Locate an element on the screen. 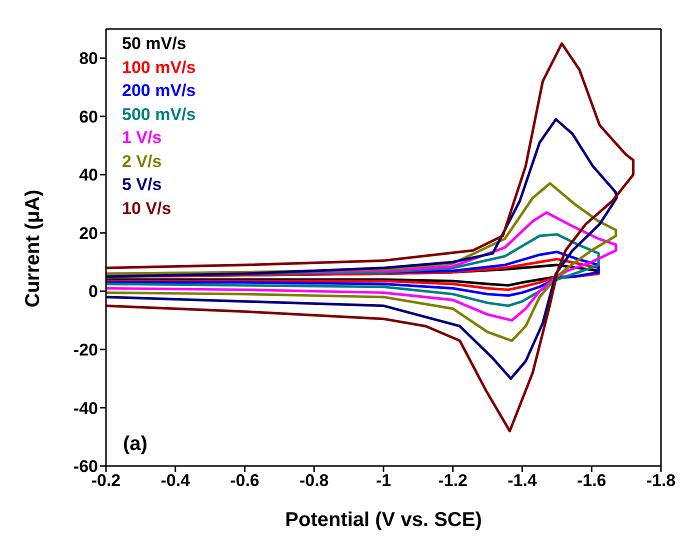 The image size is (696, 546). text: 5 V/s is located at coordinates (142, 185).